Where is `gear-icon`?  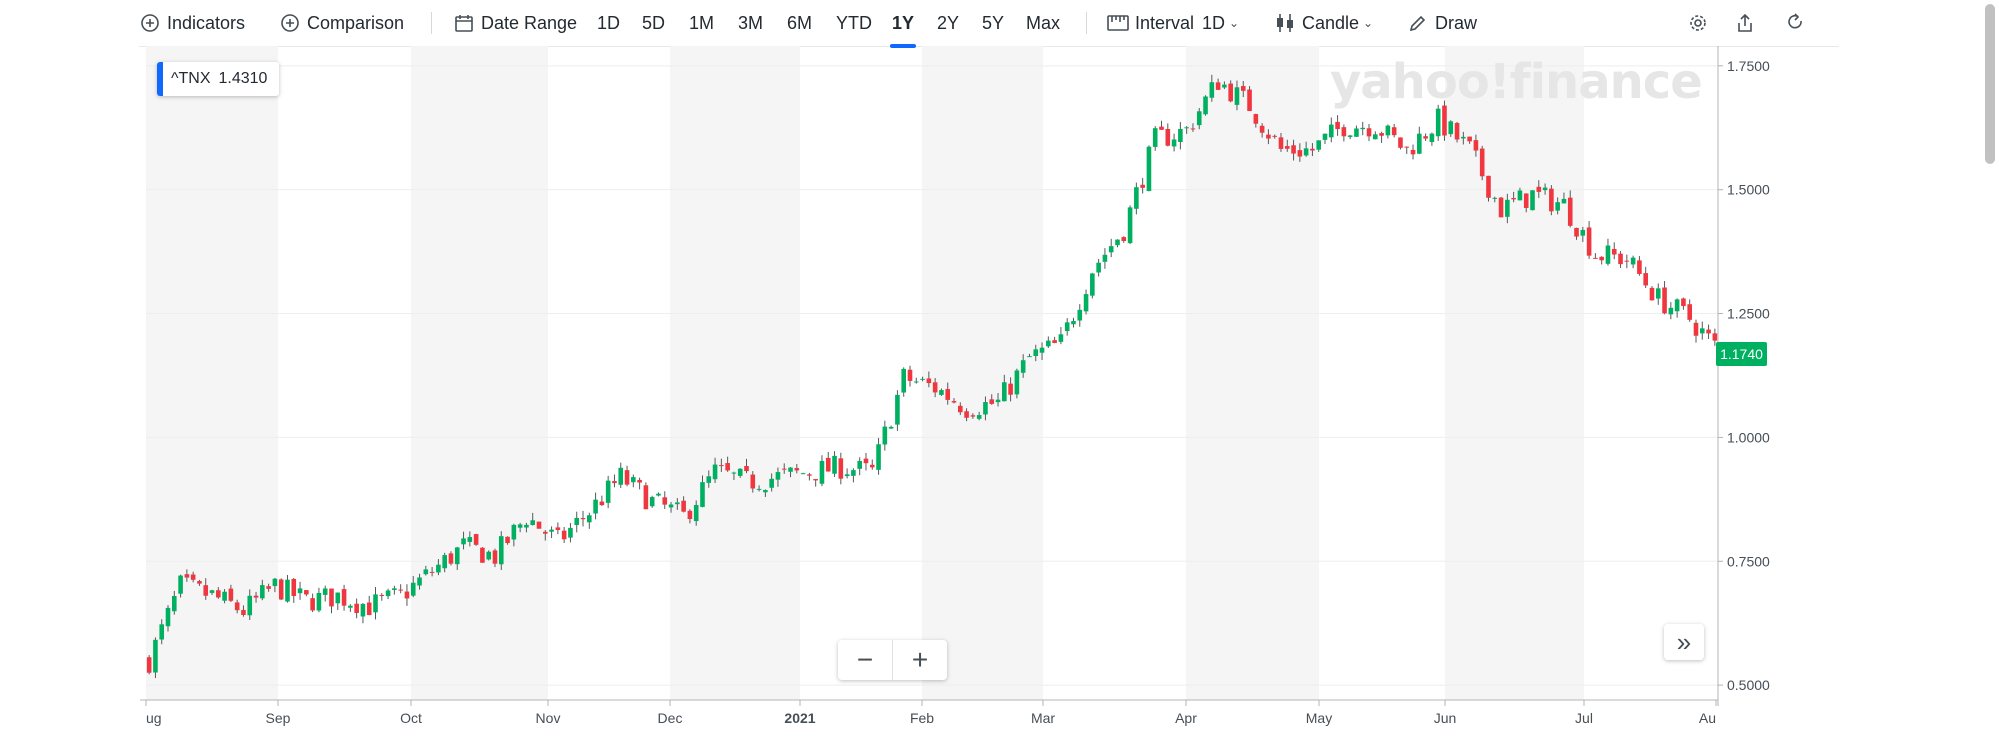 gear-icon is located at coordinates (1698, 23).